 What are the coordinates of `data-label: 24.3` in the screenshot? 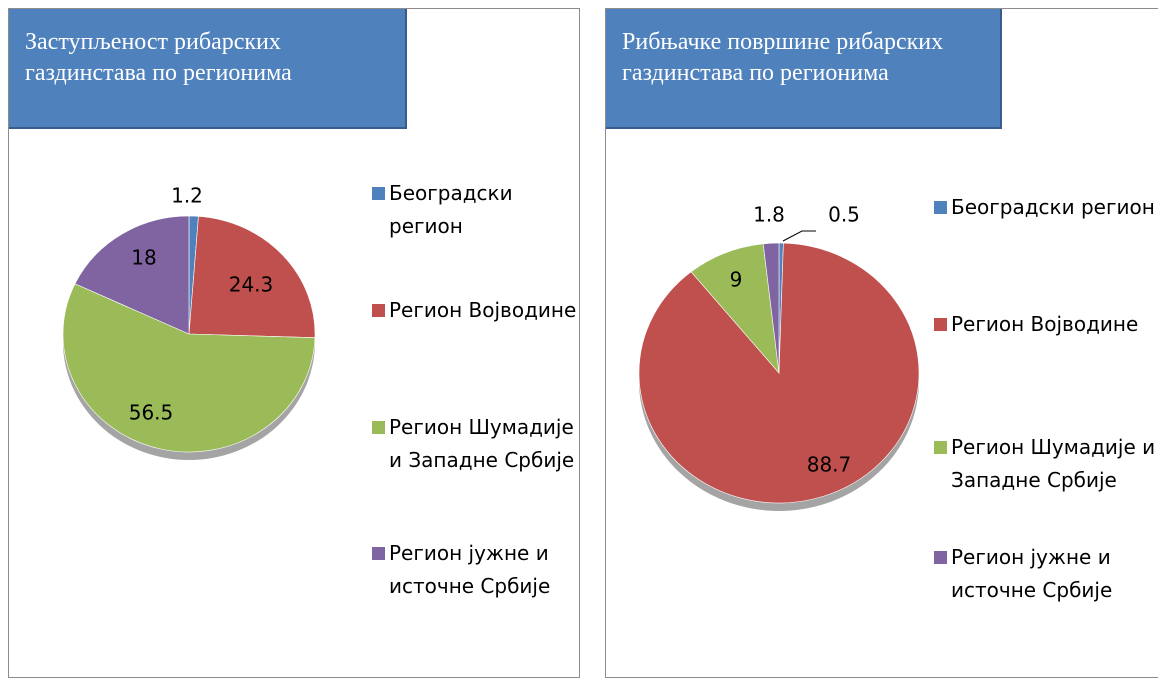 It's located at (251, 285).